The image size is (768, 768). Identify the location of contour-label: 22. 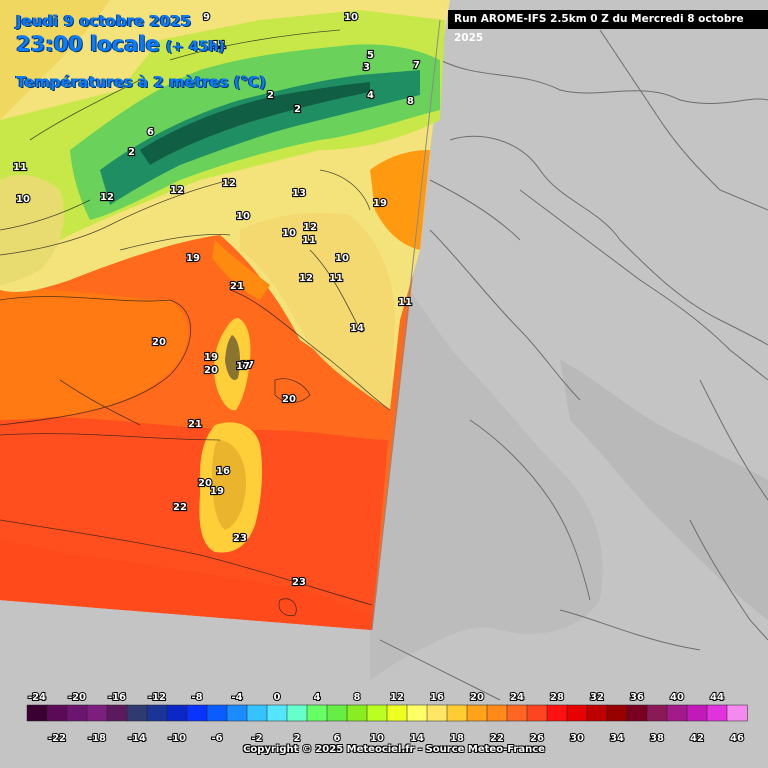
(180, 507).